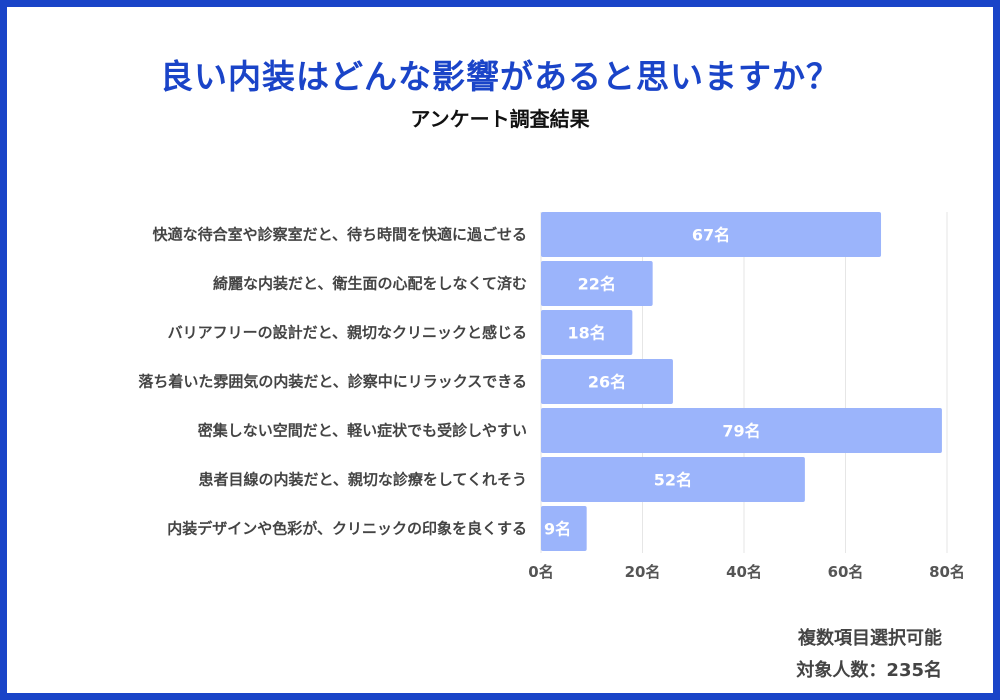 This screenshot has width=1000, height=700. What do you see at coordinates (340, 235) in the screenshot?
I see `category-label: 快適な待合室や診察室だと、待ち時間を快適に過ごせる` at bounding box center [340, 235].